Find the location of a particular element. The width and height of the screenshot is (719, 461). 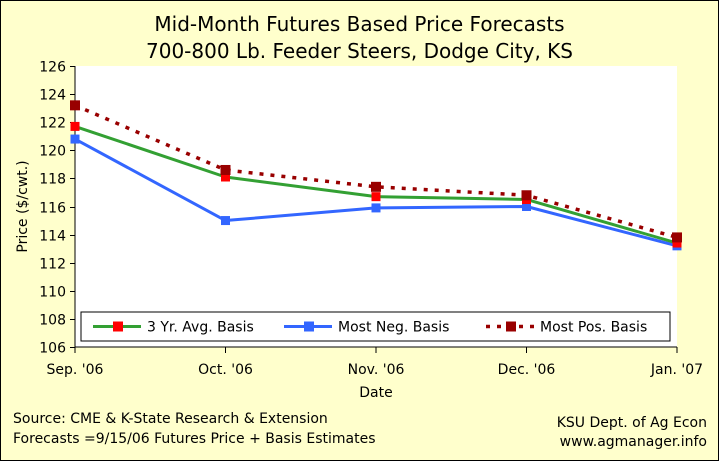

y-tick-label: 124 is located at coordinates (52, 96).